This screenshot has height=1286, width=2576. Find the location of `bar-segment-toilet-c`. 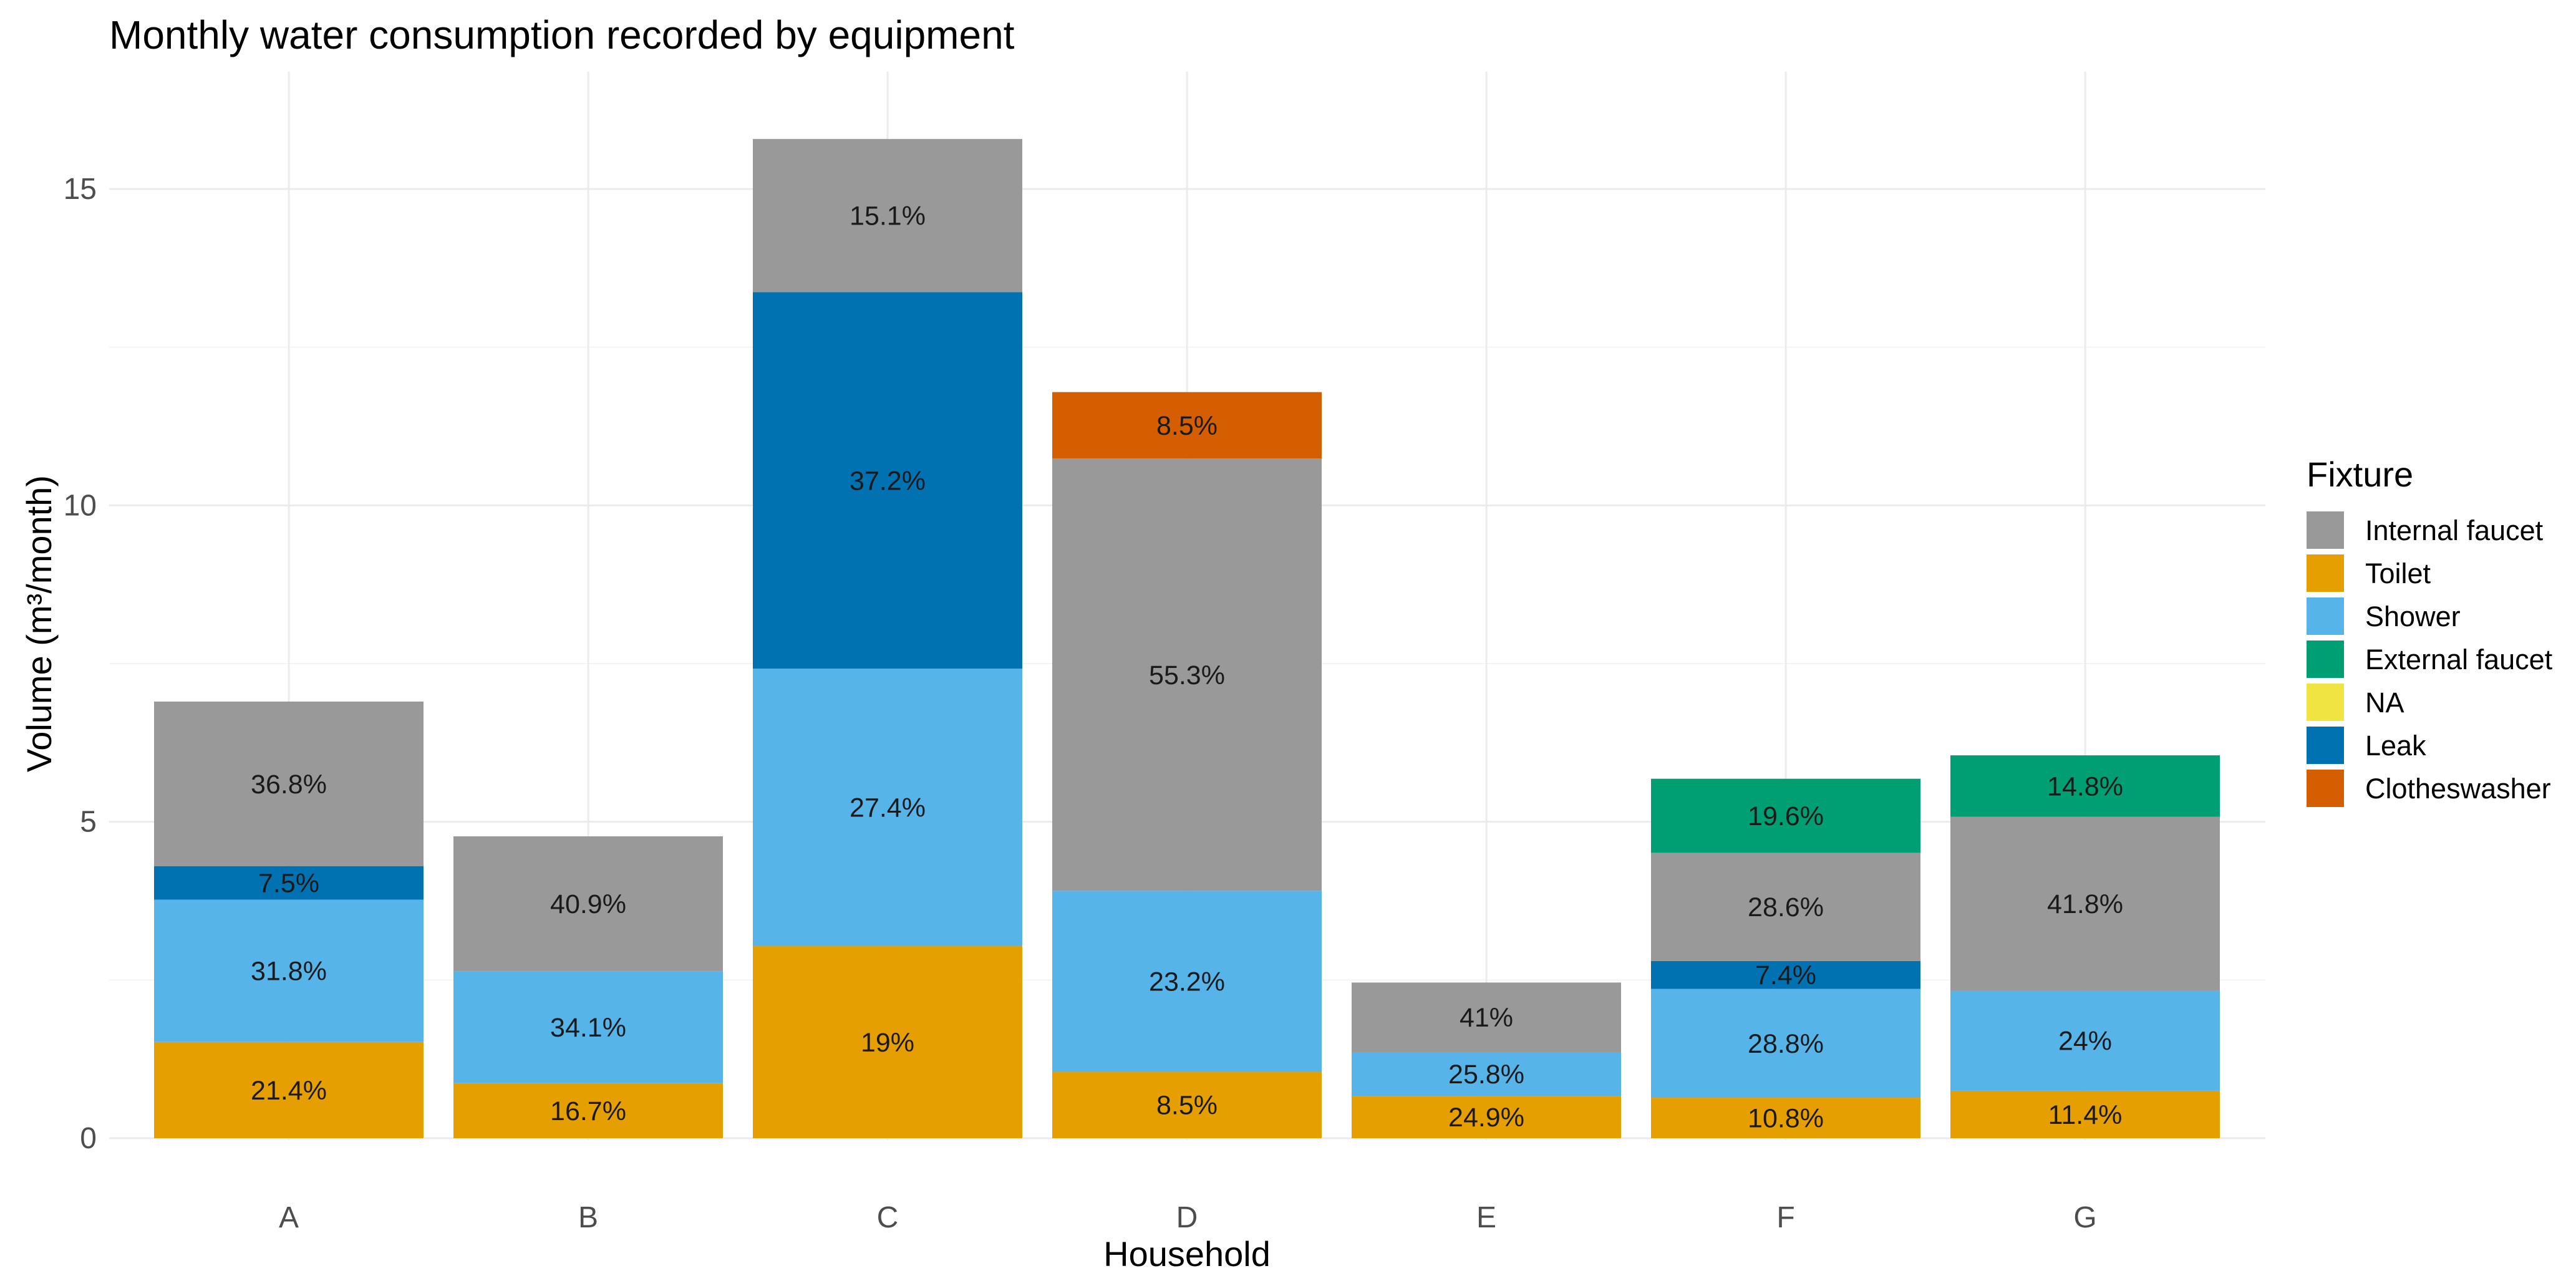

bar-segment-toilet-c is located at coordinates (887, 1041).